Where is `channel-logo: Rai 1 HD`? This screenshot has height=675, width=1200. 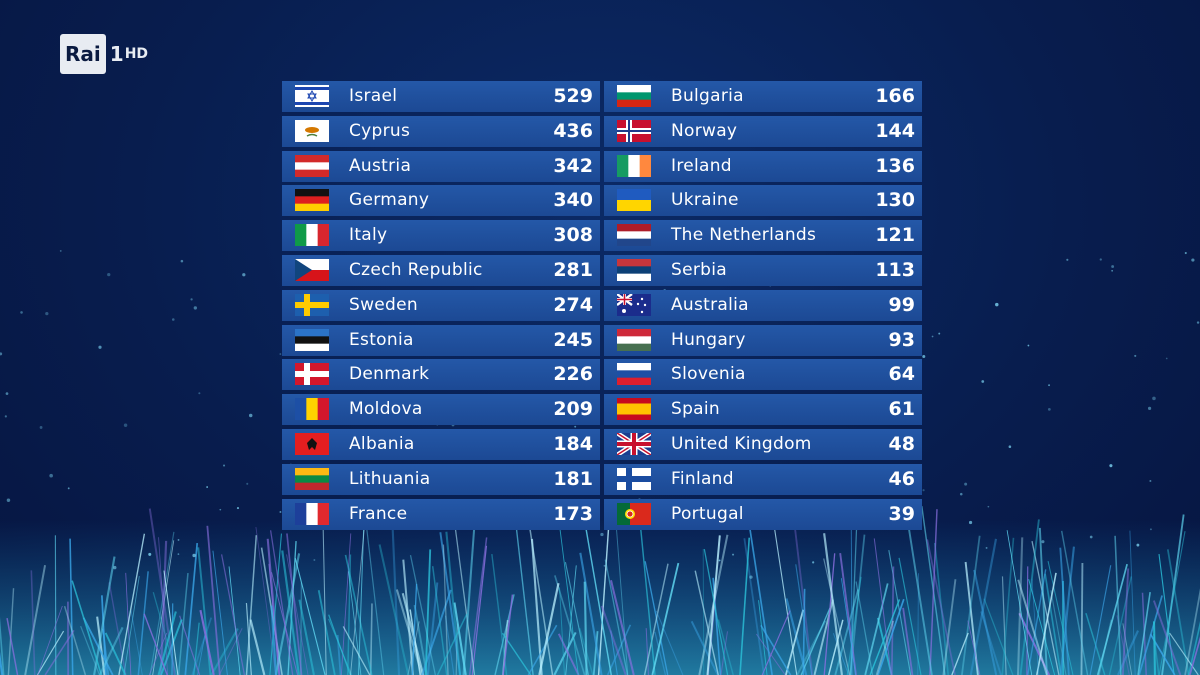
channel-logo: Rai 1 HD is located at coordinates (104, 54).